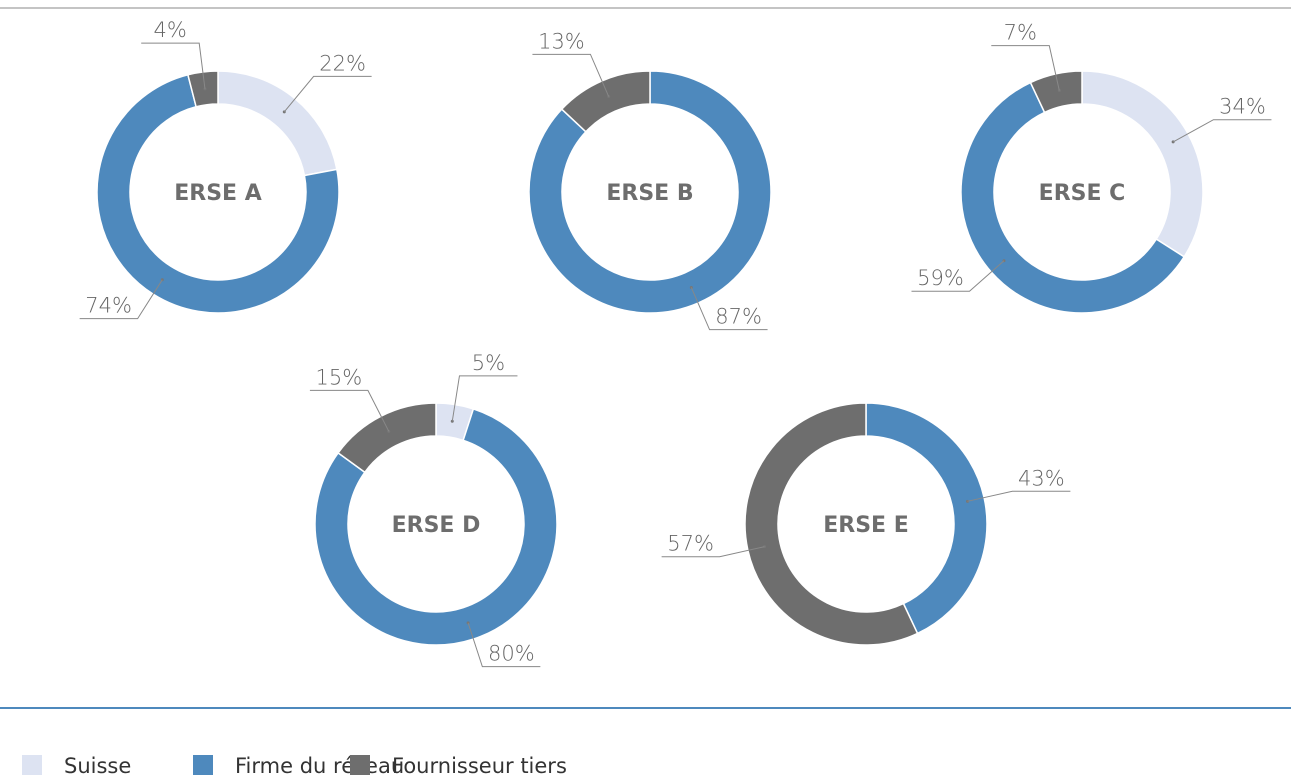  I want to click on value-label: 87%, so click(738, 317).